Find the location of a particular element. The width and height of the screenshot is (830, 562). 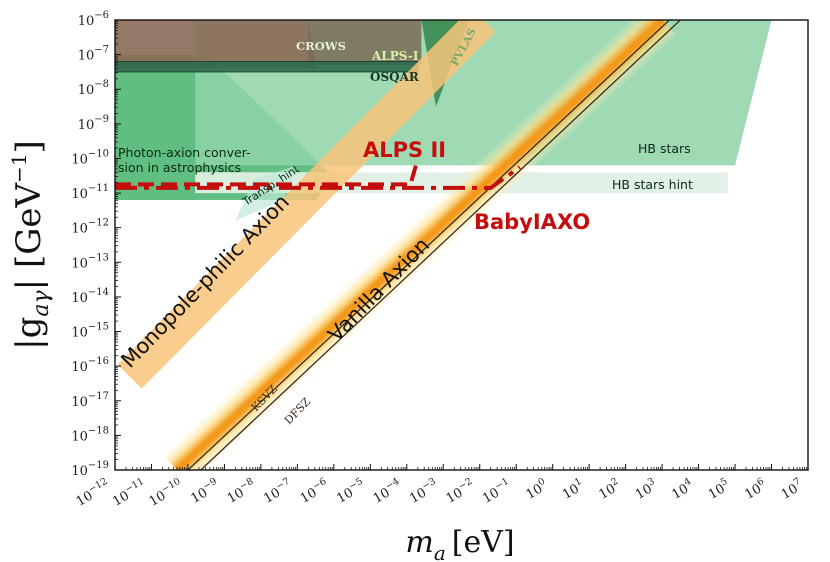

x-tick-label: 101 is located at coordinates (573, 489).